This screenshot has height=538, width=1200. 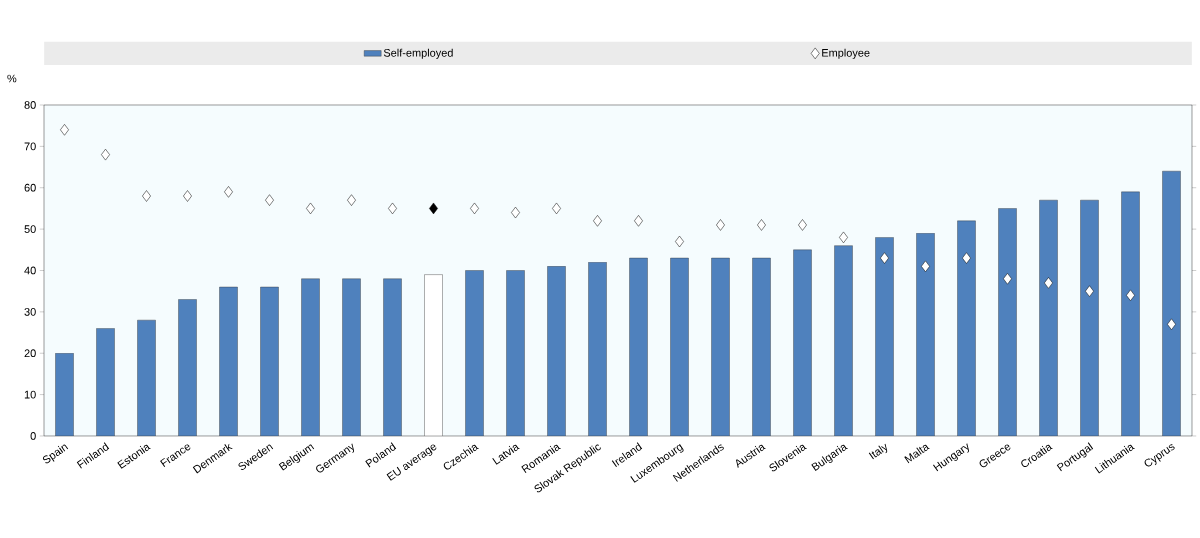 What do you see at coordinates (12, 78) in the screenshot?
I see `y-axis-title: %` at bounding box center [12, 78].